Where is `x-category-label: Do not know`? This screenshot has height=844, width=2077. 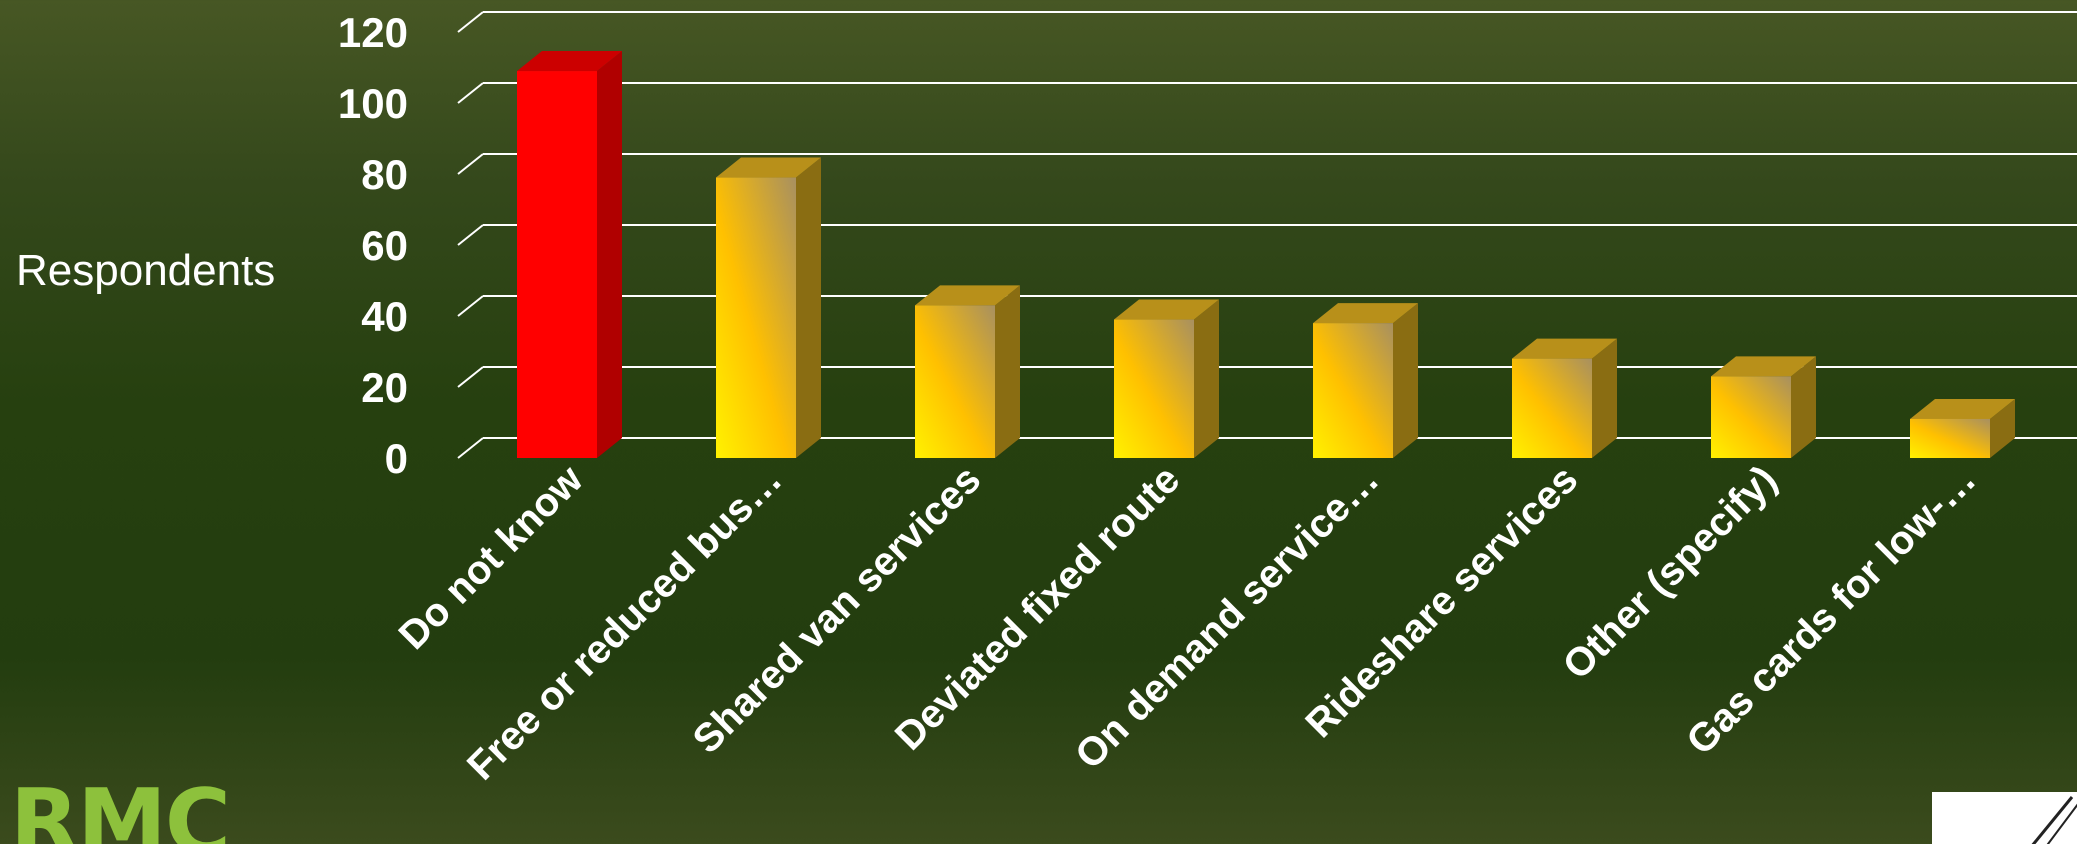 x-category-label: Do not know is located at coordinates (491, 557).